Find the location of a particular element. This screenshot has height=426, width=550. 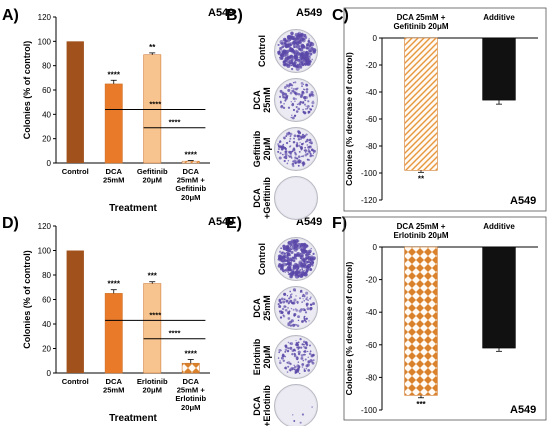

panel-title-e: A549 is located at coordinates (309, 222).